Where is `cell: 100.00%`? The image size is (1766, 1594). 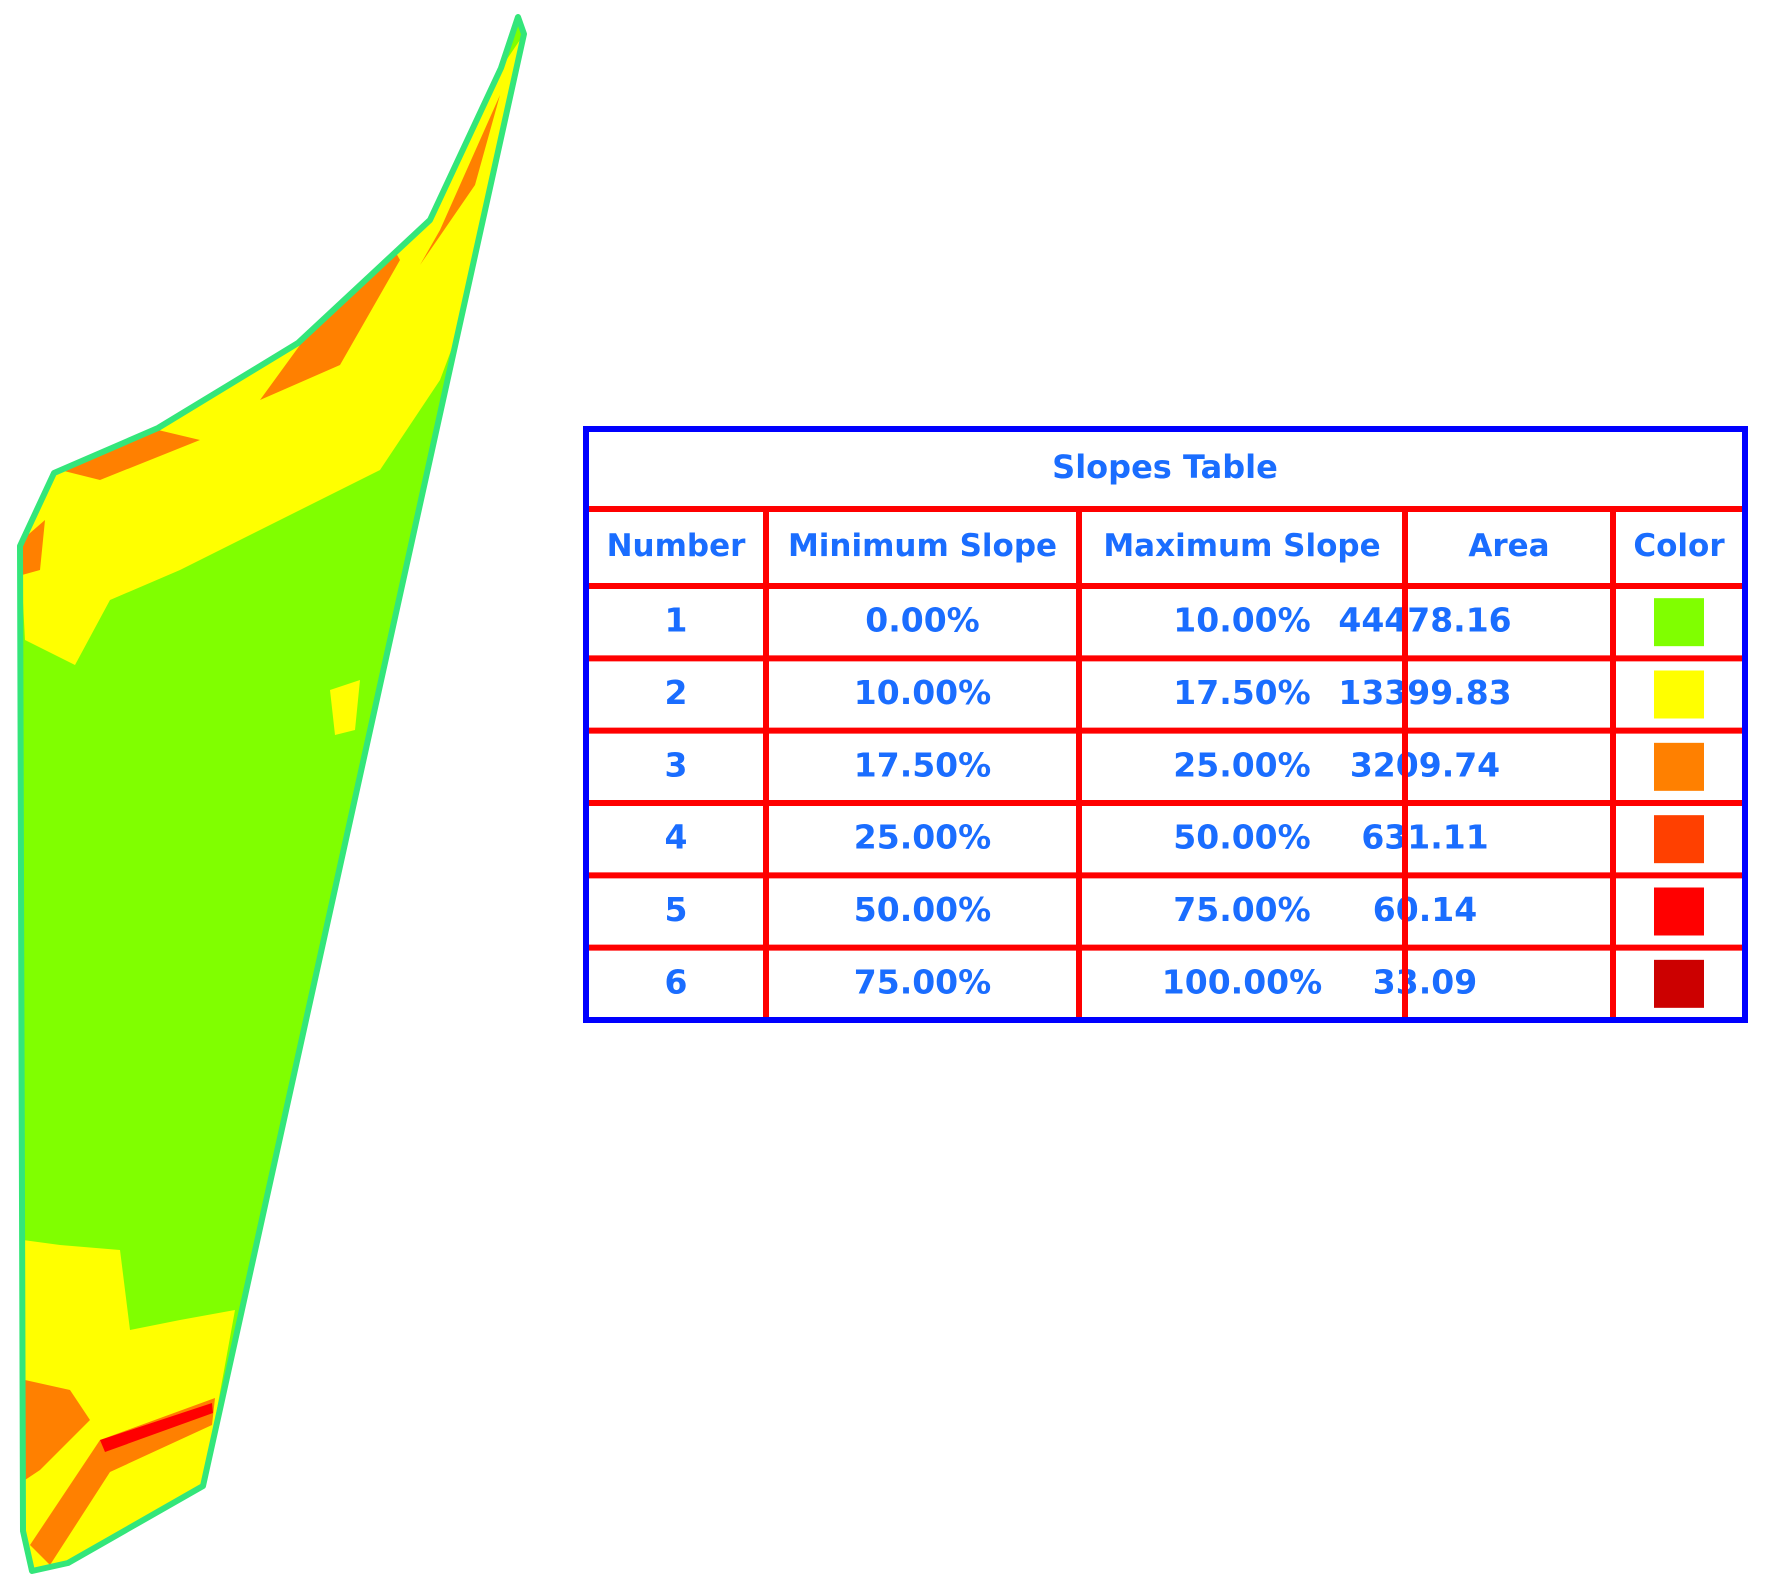
cell: 100.00% is located at coordinates (1242, 981).